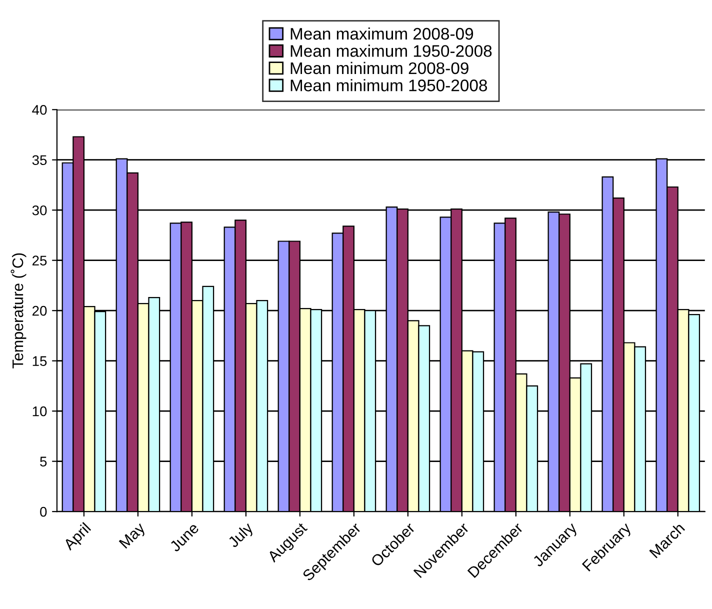 This screenshot has width=712, height=609. I want to click on y-tick-label: 30, so click(39, 210).